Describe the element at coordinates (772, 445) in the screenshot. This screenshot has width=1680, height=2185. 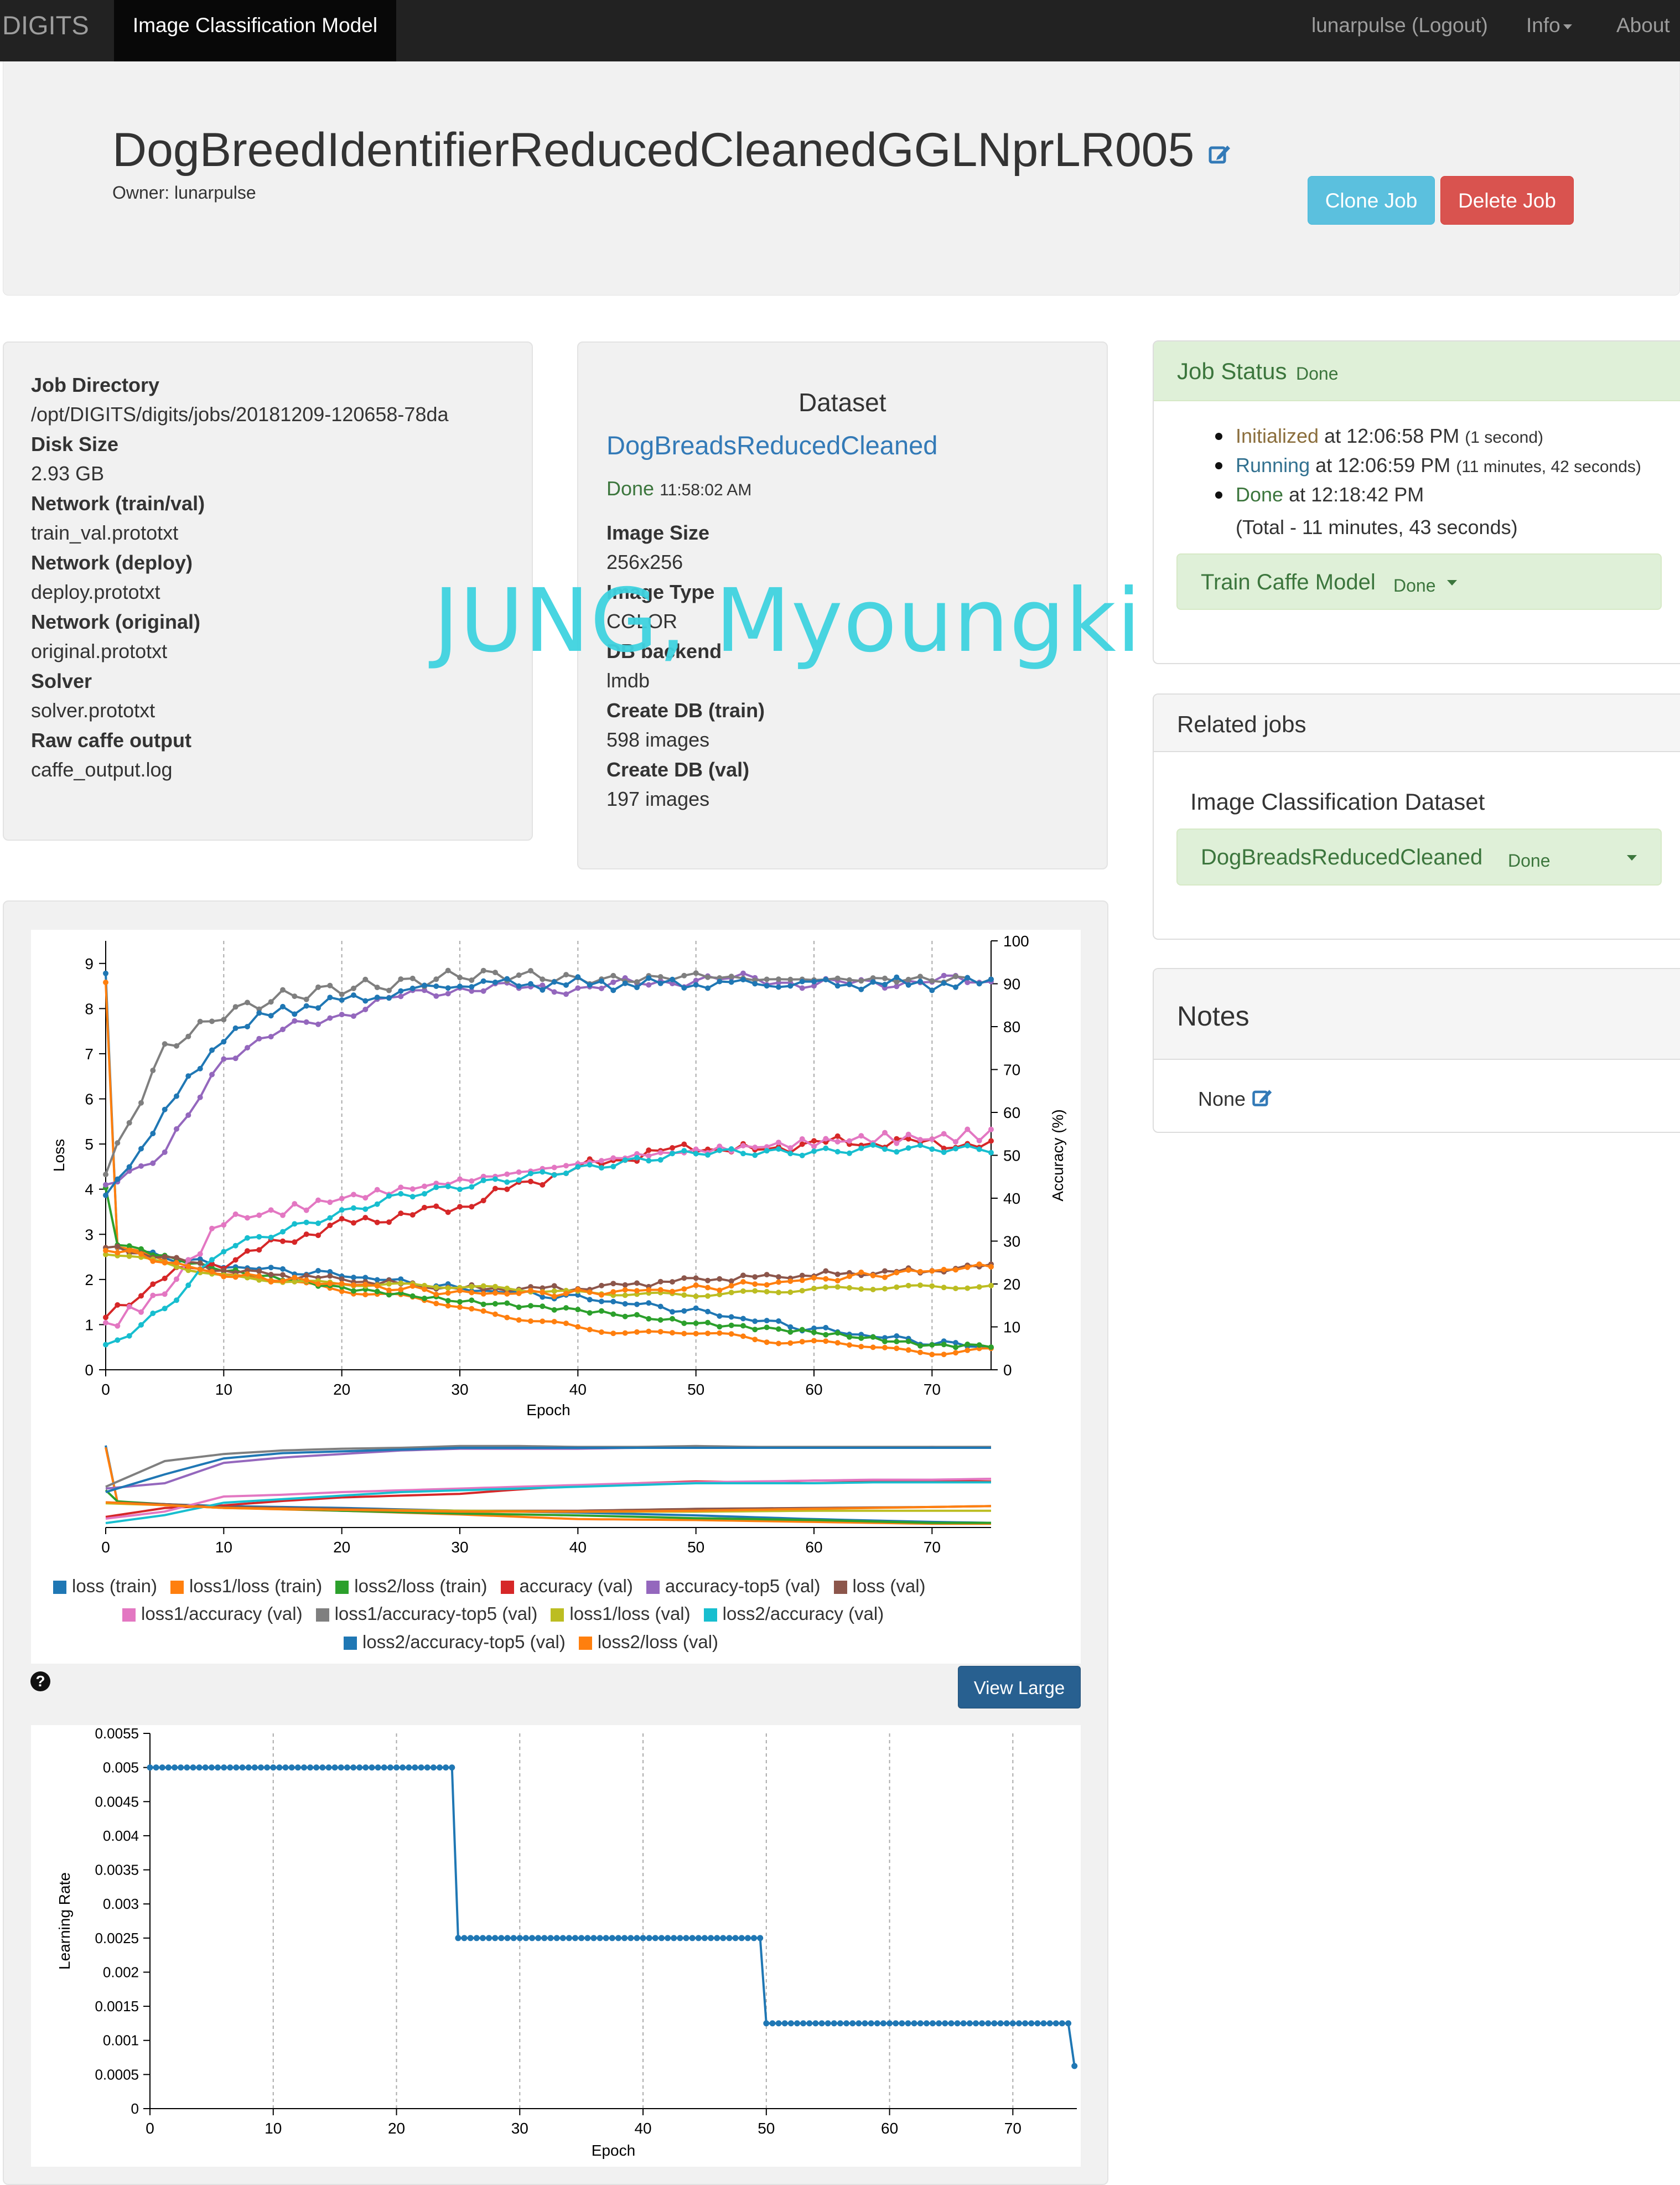
I see `dataset-link: DogBreadsReducedCleaned` at that location.